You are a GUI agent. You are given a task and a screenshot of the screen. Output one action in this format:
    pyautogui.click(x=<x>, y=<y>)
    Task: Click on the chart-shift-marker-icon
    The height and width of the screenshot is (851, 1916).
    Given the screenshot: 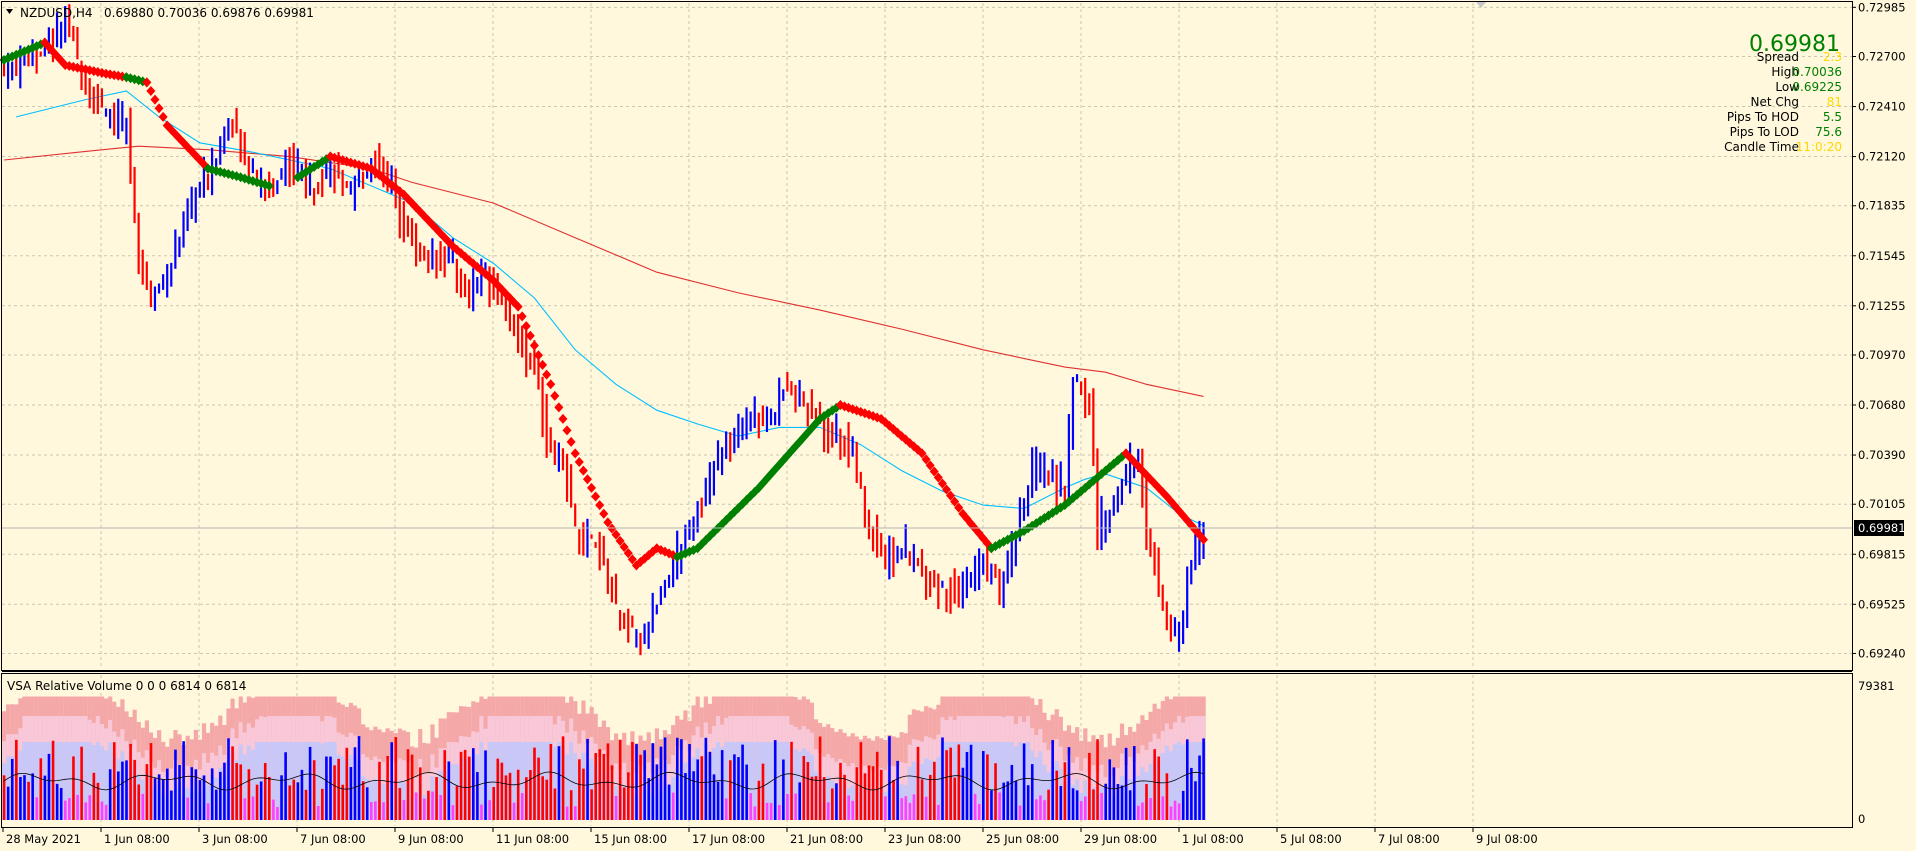 What is the action you would take?
    pyautogui.click(x=1481, y=5)
    